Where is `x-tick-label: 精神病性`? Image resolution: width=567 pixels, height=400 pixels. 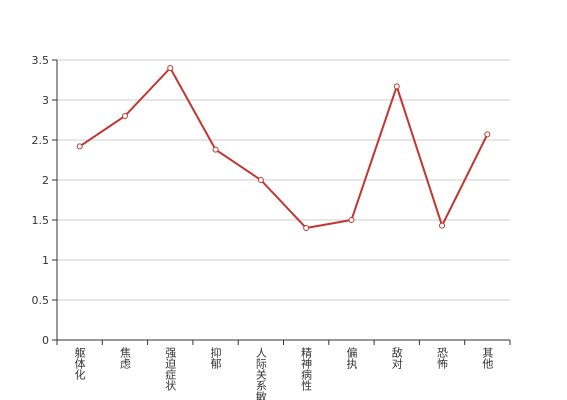
x-tick-label: 精神病性 is located at coordinates (306, 369).